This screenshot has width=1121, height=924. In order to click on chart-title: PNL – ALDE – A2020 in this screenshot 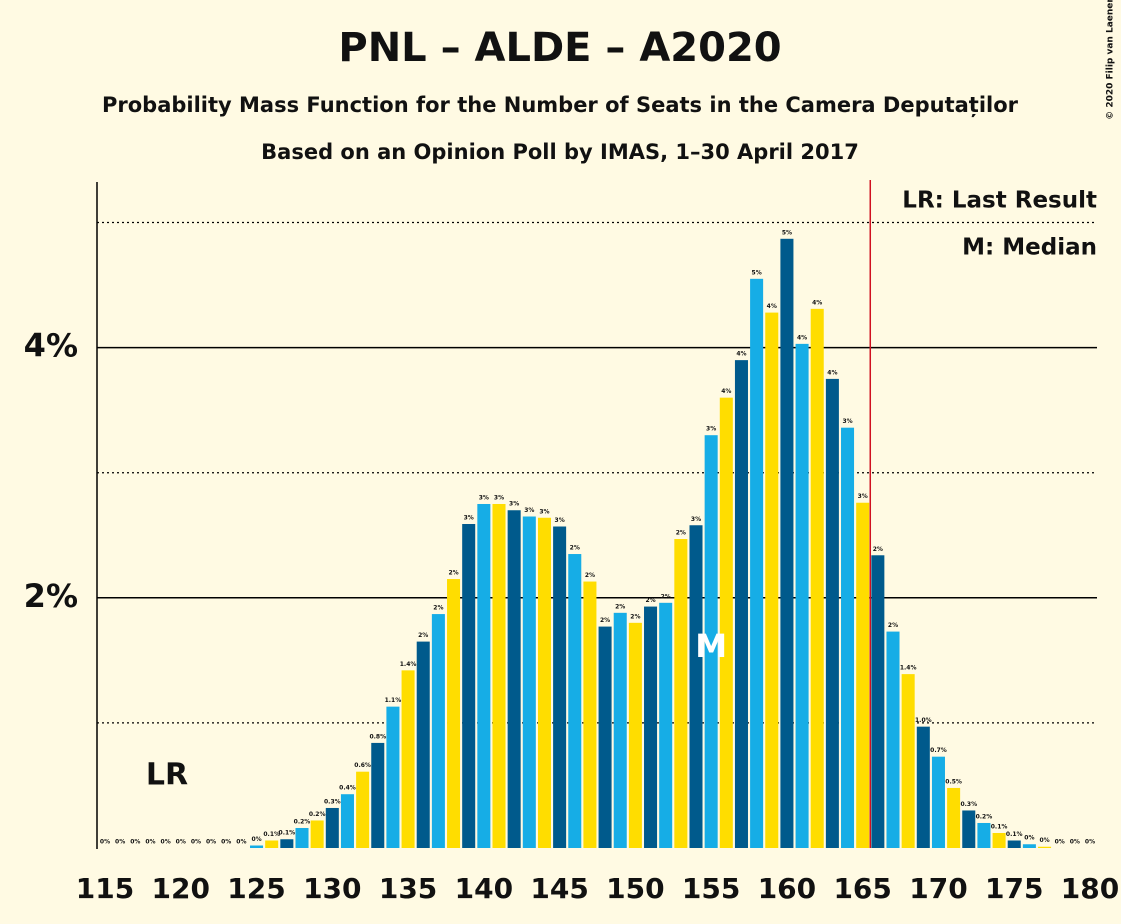, I will do `click(559, 48)`.